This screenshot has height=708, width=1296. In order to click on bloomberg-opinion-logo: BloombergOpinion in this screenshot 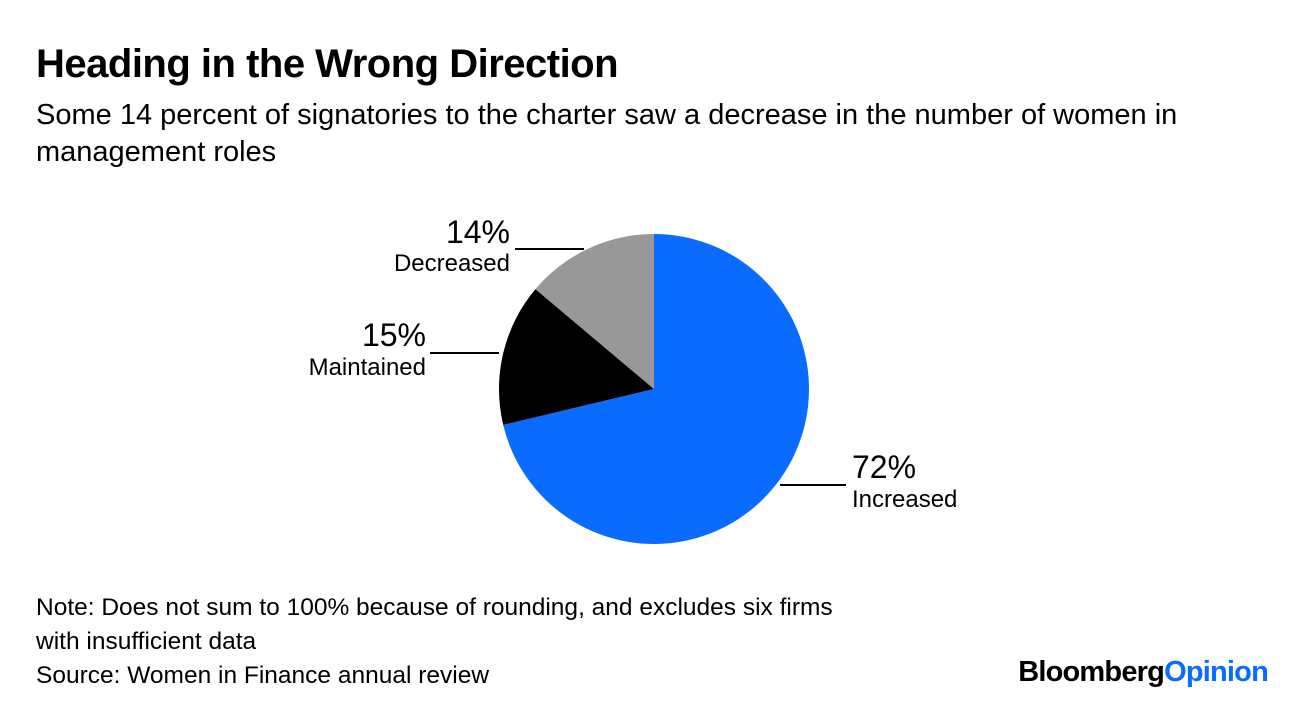, I will do `click(1143, 672)`.